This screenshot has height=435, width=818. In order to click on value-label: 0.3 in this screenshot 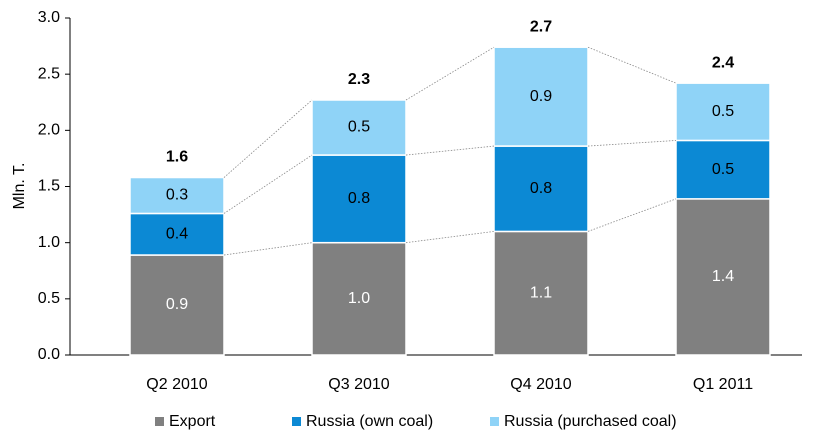, I will do `click(177, 195)`.